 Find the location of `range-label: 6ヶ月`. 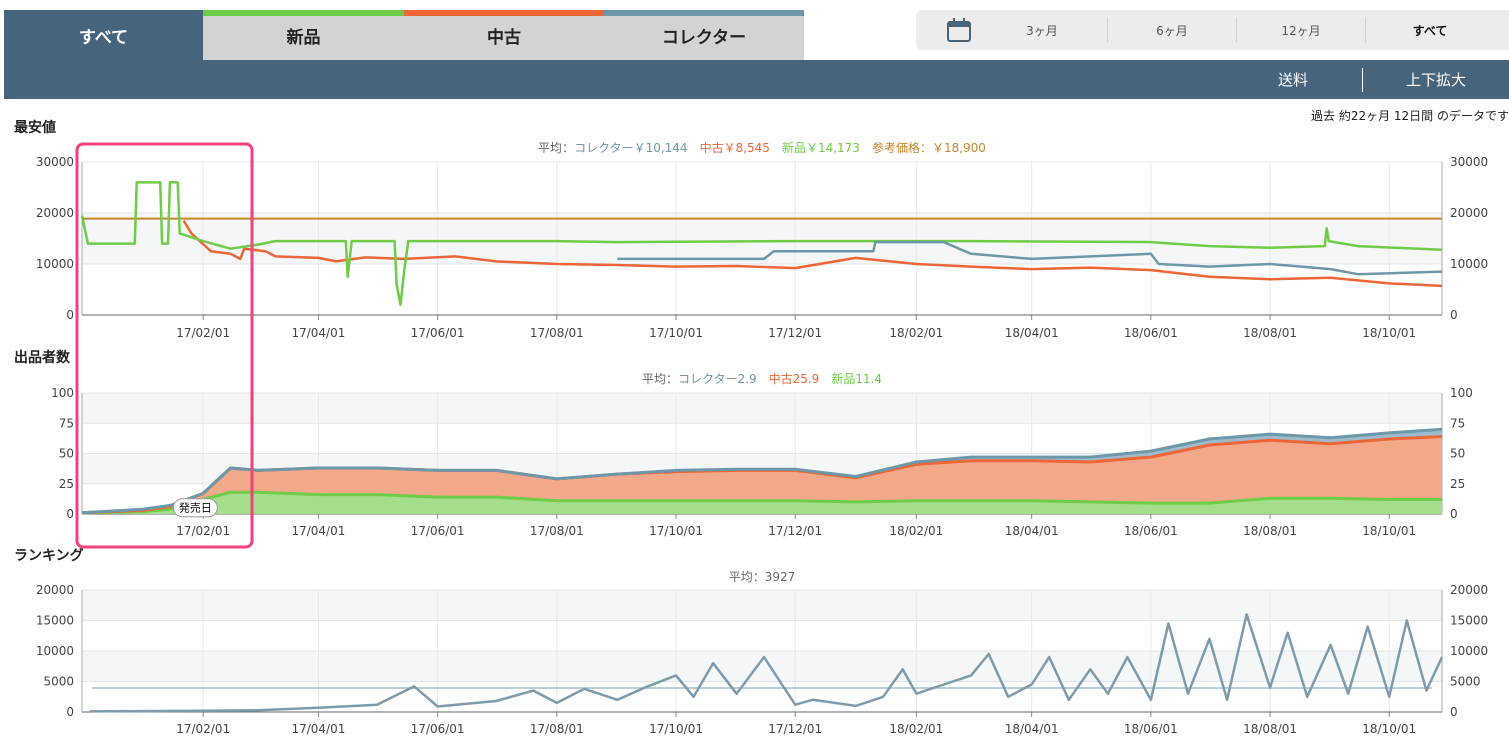

range-label: 6ヶ月 is located at coordinates (1172, 30).